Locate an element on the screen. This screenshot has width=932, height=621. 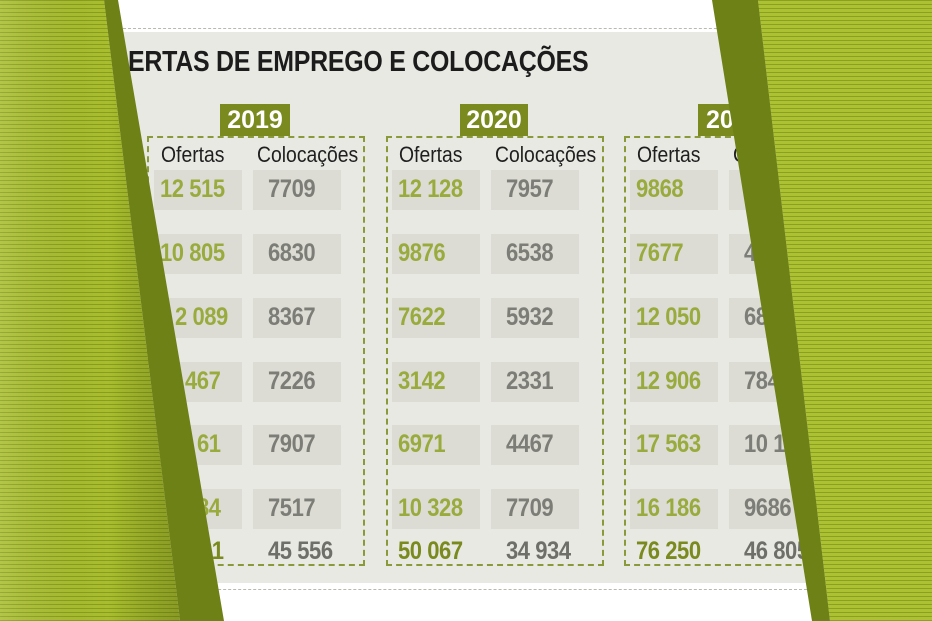
year-badge: 2020 is located at coordinates (494, 120).